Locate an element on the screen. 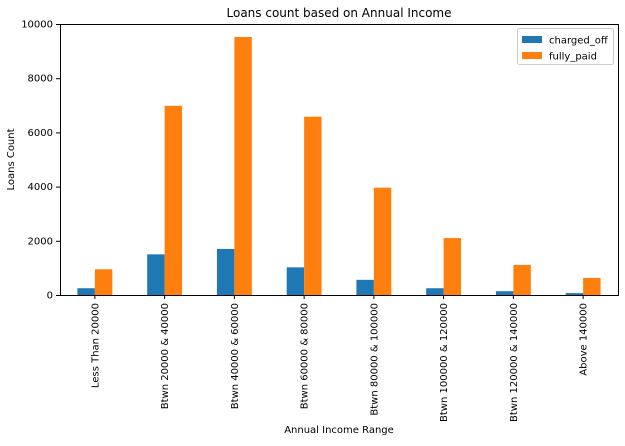  legend-swatch-charged-off is located at coordinates (532, 39).